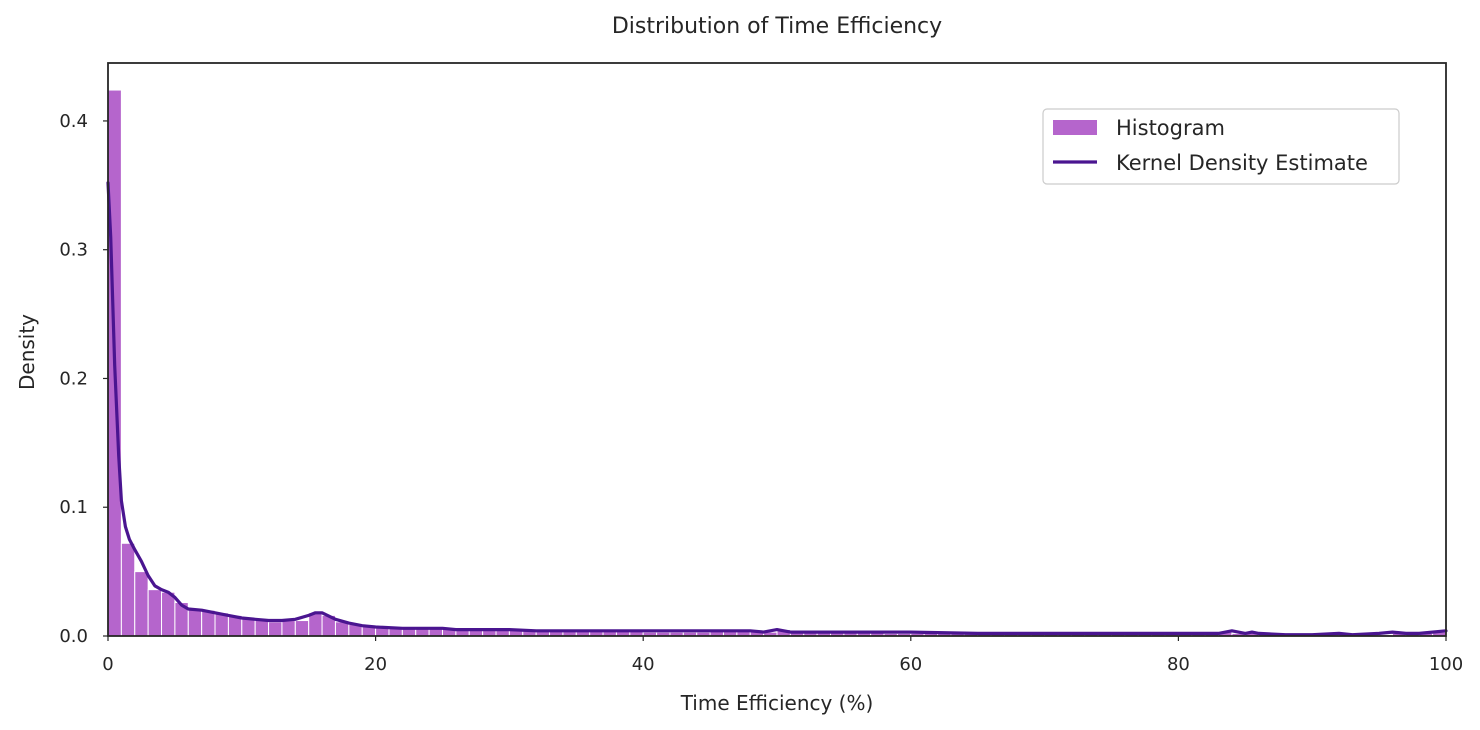 This screenshot has height=730, width=1480. Describe the element at coordinates (777, 26) in the screenshot. I see `chart-title: Distribution of Time Efficiency` at that location.